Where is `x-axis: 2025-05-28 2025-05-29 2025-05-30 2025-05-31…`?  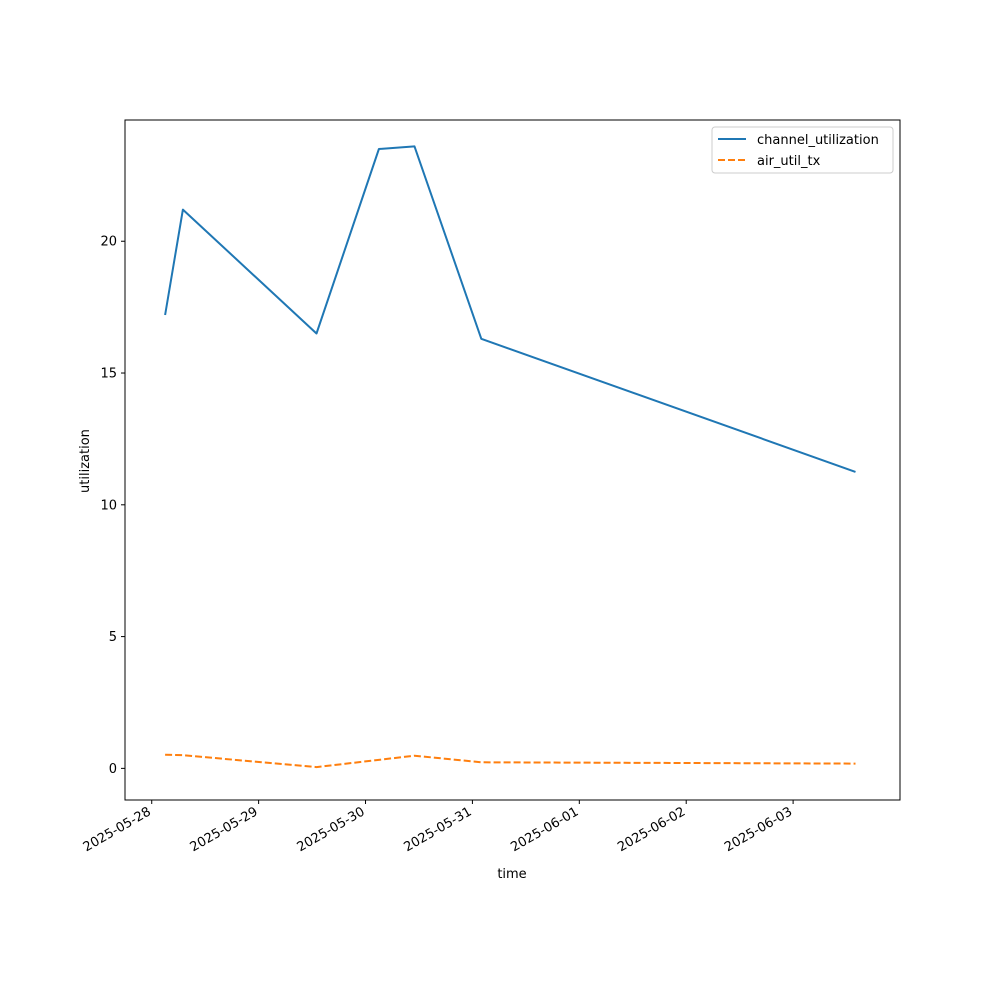 x-axis: 2025-05-28 2025-05-29 2025-05-30 2025-05-31… is located at coordinates (438, 827).